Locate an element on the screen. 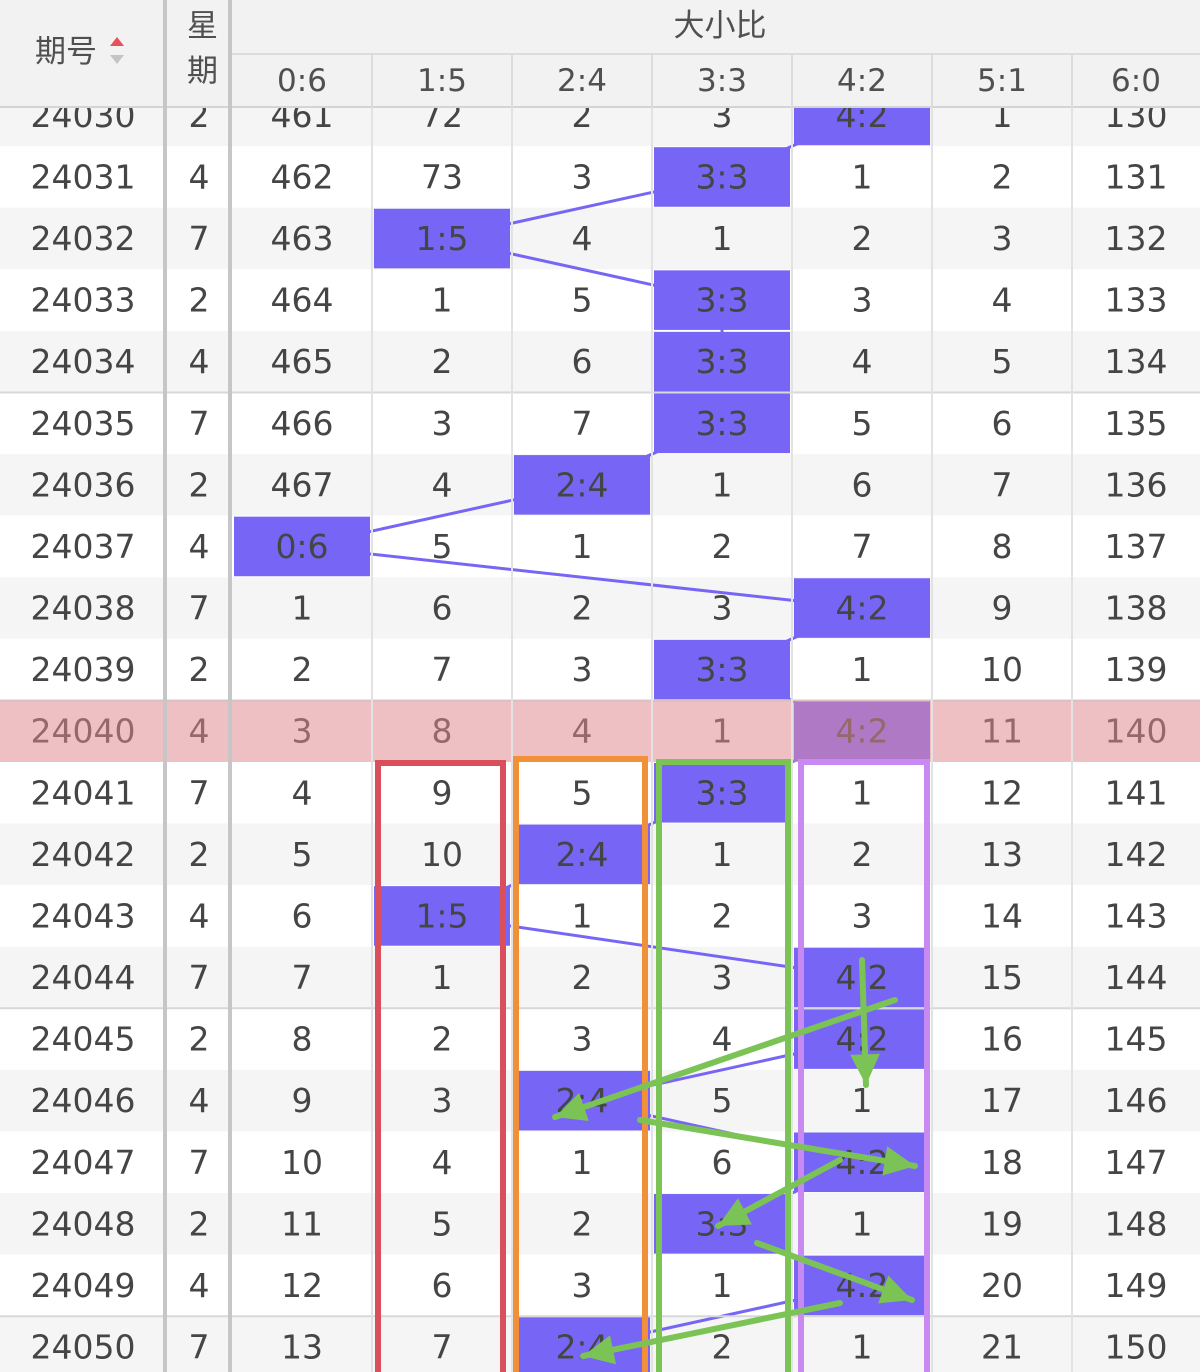  miss-count: 137 is located at coordinates (1136, 546).